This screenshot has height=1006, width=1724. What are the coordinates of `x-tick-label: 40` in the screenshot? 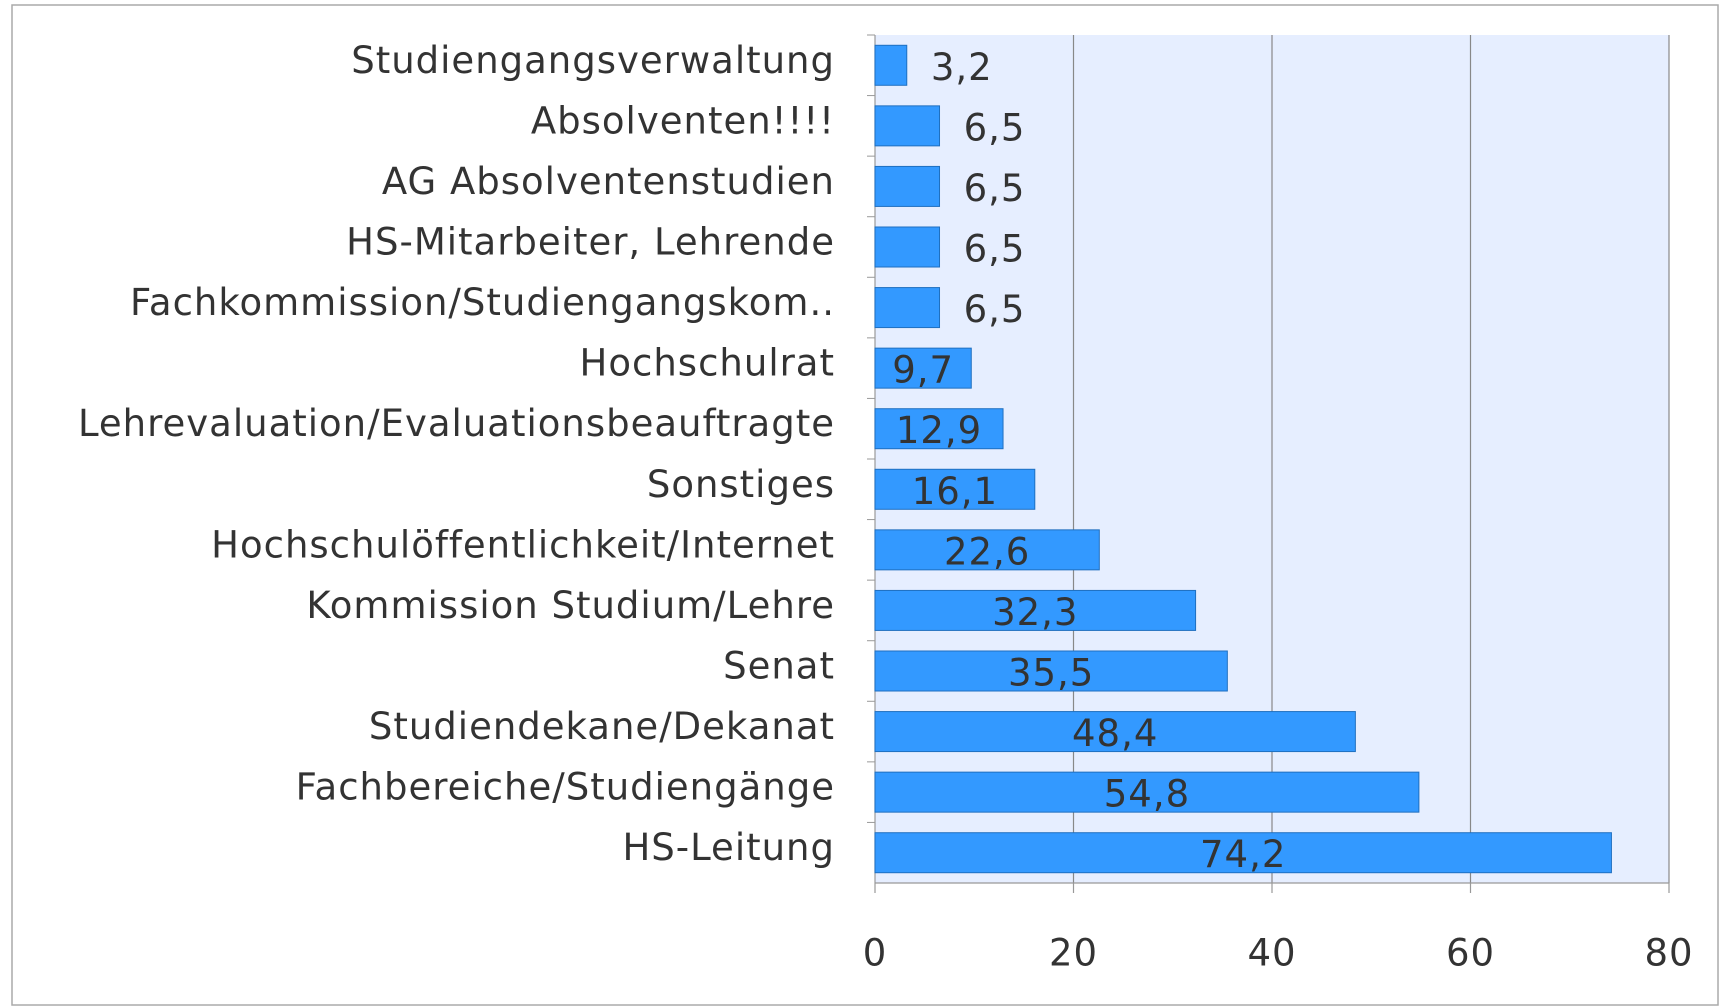 It's located at (1271, 953).